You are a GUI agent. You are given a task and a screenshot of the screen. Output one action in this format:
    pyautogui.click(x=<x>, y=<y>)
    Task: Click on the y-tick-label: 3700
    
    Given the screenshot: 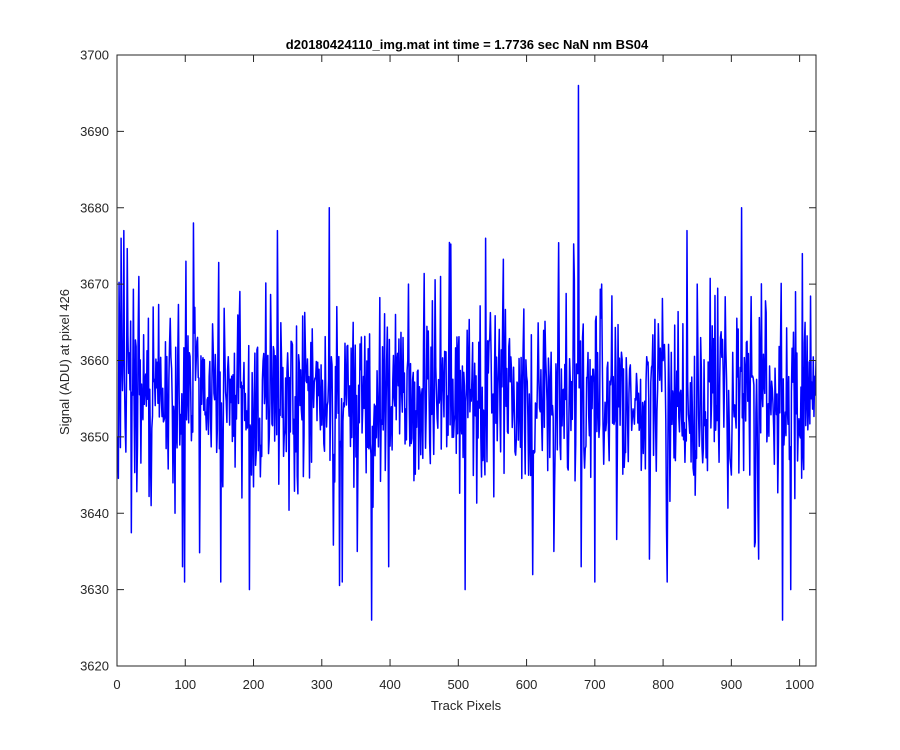 What is the action you would take?
    pyautogui.click(x=94, y=55)
    